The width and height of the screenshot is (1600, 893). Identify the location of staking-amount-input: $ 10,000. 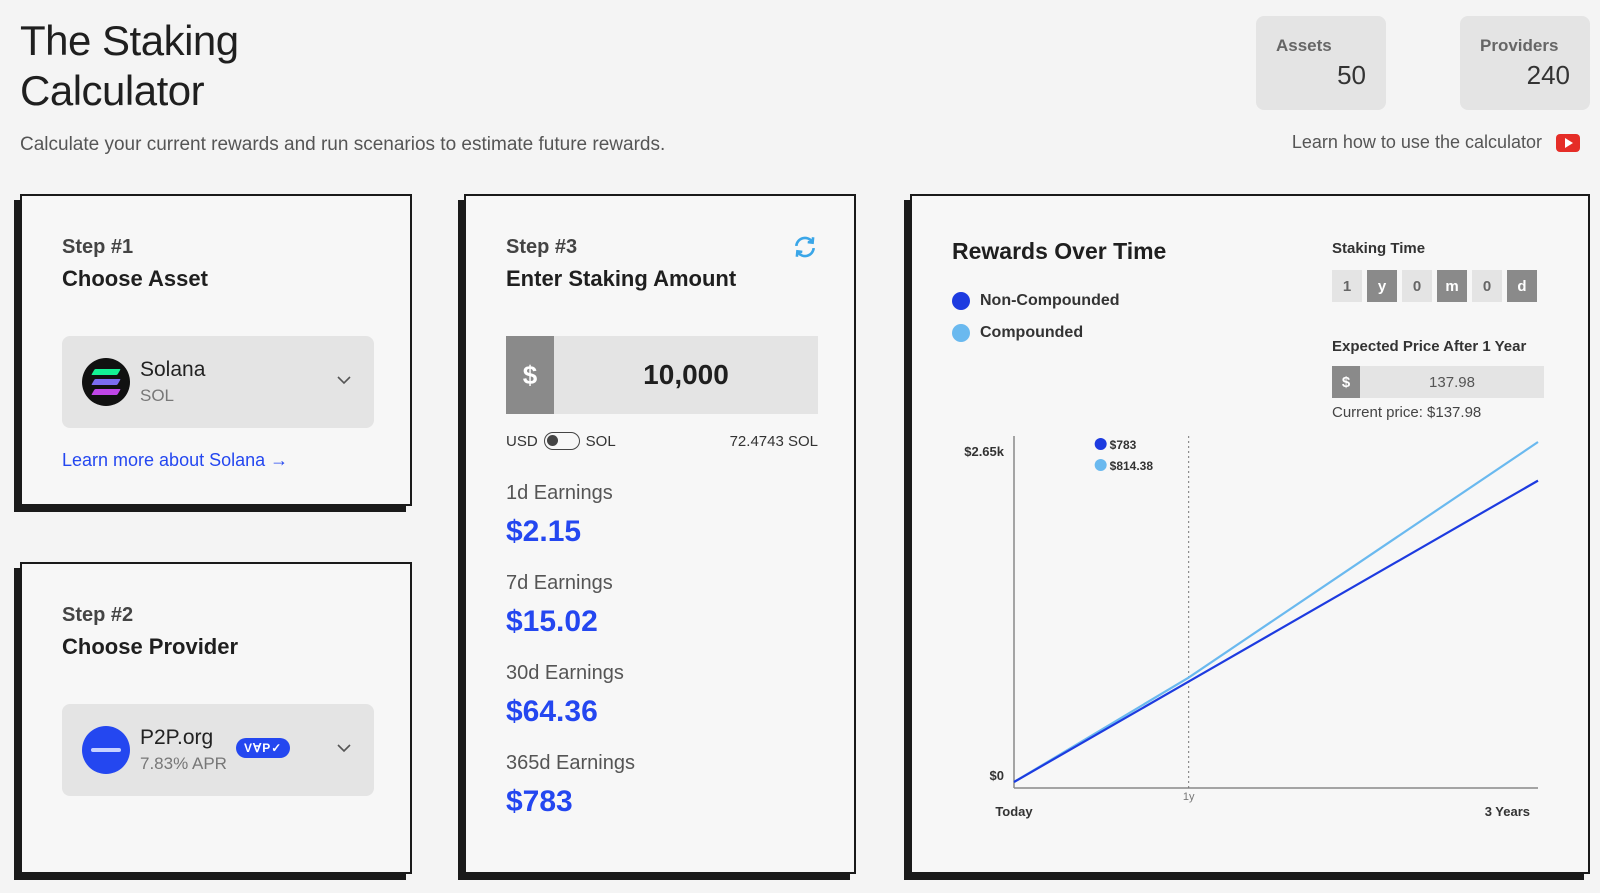
(662, 375).